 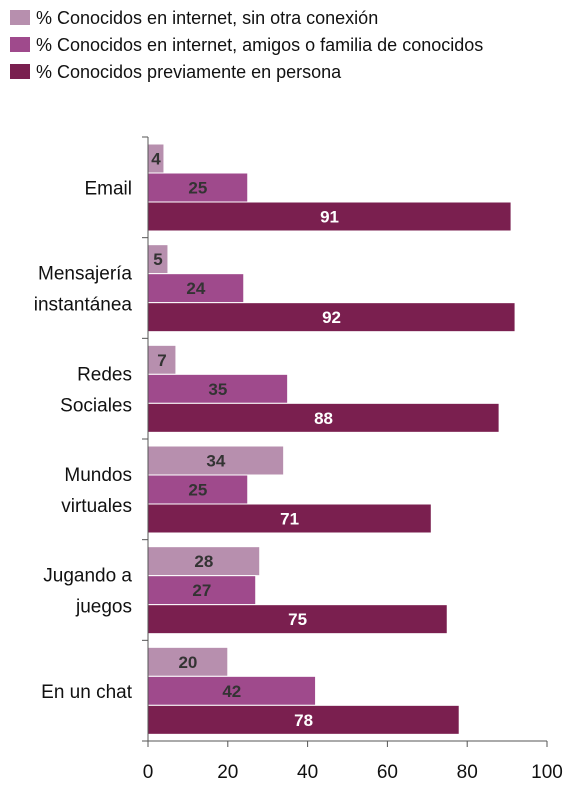 I want to click on category-label: En un chat, so click(x=87, y=692).